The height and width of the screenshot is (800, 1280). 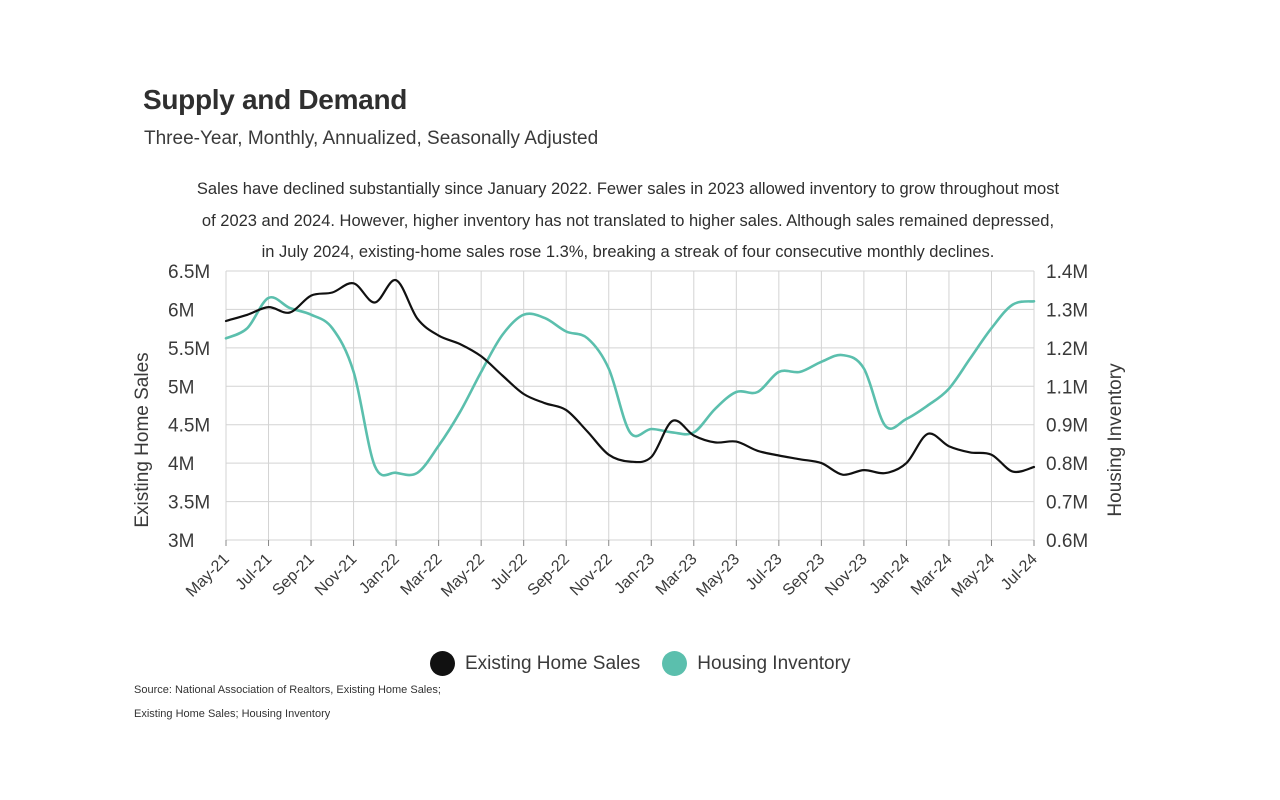 What do you see at coordinates (181, 541) in the screenshot?
I see `y-left-tick-label: 3M` at bounding box center [181, 541].